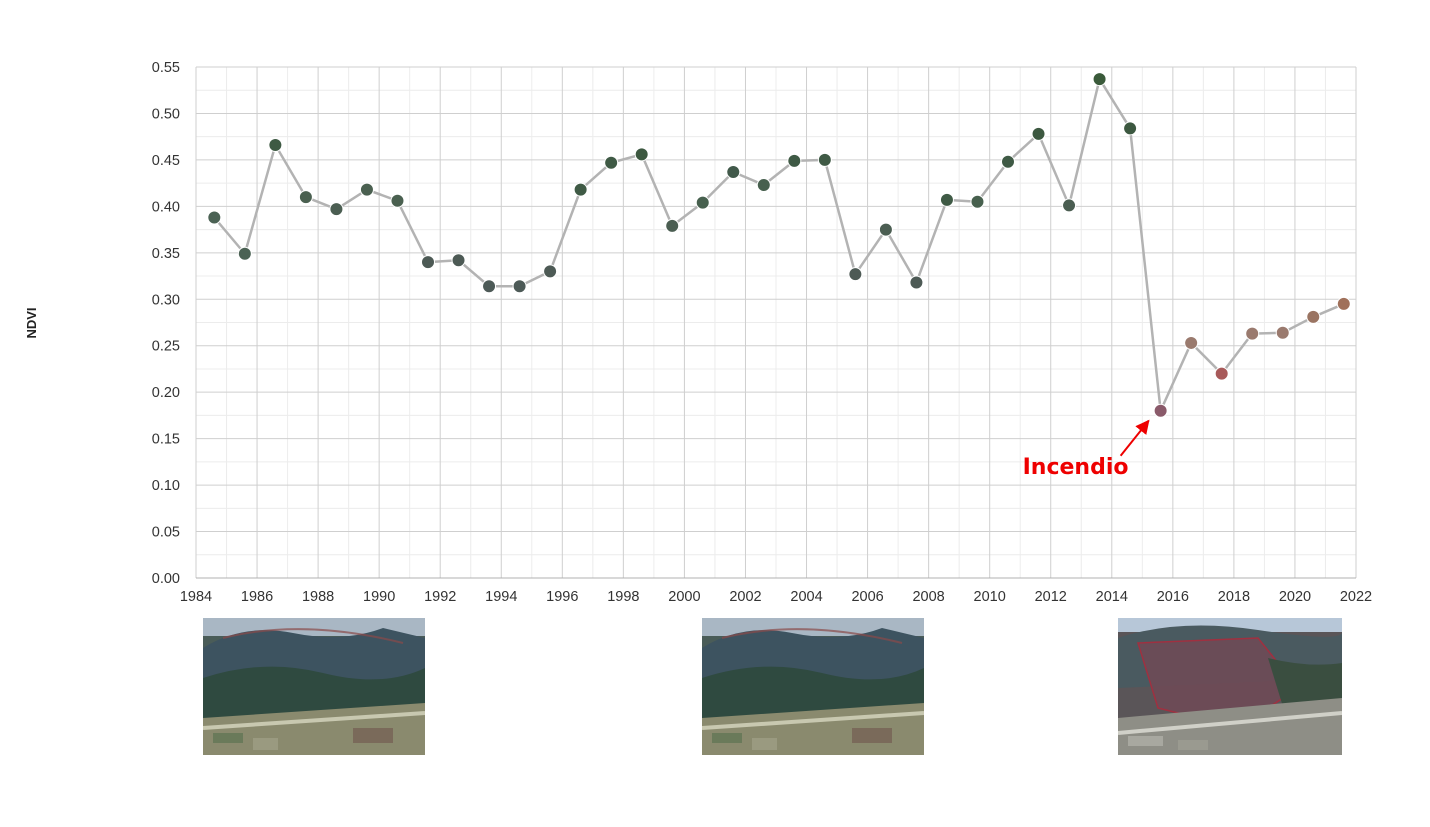 This screenshot has width=1430, height=827. Describe the element at coordinates (440, 597) in the screenshot. I see `x-tick-label: 1992` at that location.